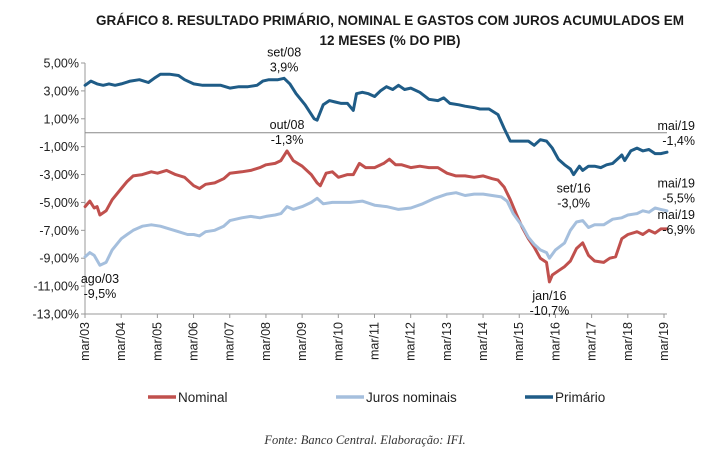 Image resolution: width=722 pixels, height=457 pixels. Describe the element at coordinates (302, 341) in the screenshot. I see `x-tick-label: mar/09` at that location.